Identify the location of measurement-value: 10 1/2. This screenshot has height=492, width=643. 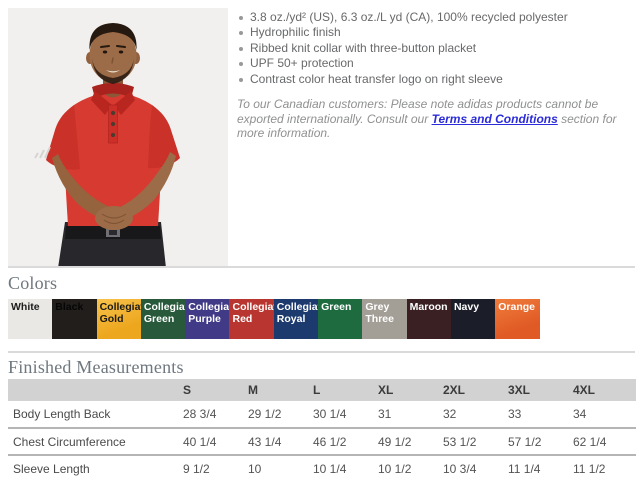
(408, 468).